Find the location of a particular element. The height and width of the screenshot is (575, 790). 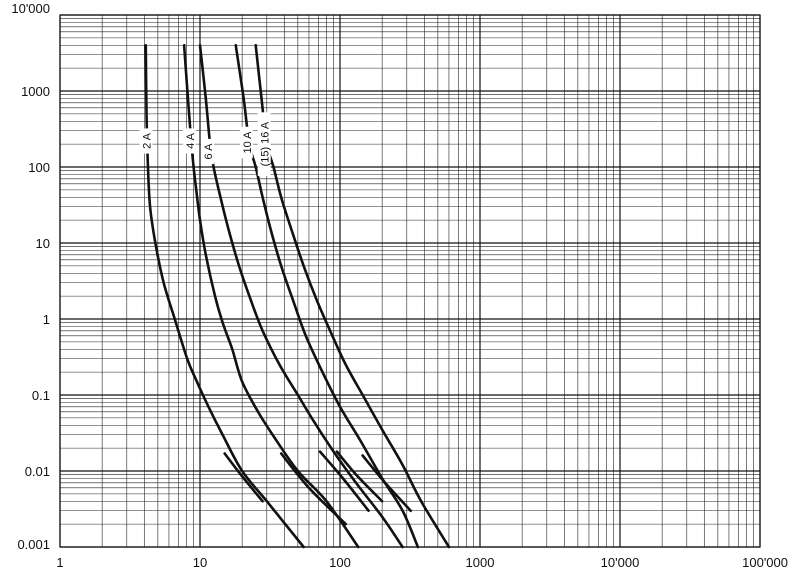

curve-label: 2 A is located at coordinates (146, 141).